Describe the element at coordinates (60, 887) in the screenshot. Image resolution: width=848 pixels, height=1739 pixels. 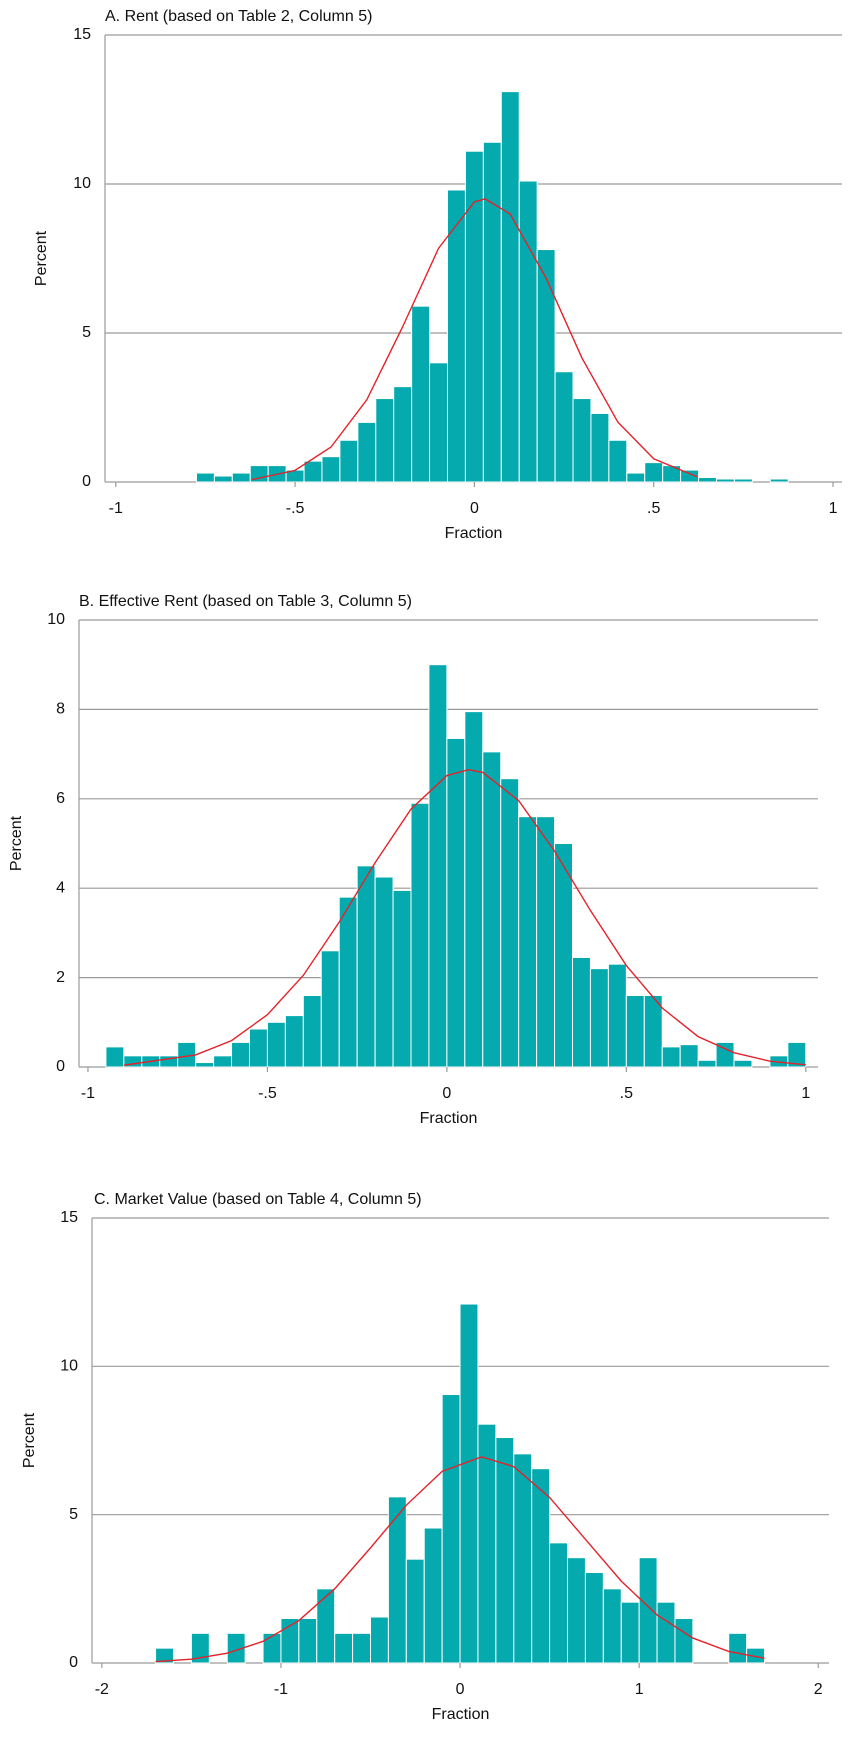
I see `y-tick-label: 4` at that location.